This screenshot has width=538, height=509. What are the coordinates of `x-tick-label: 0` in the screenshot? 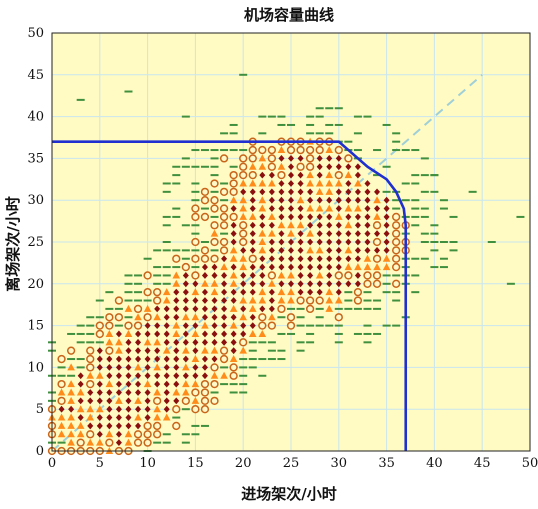 It's located at (52, 463).